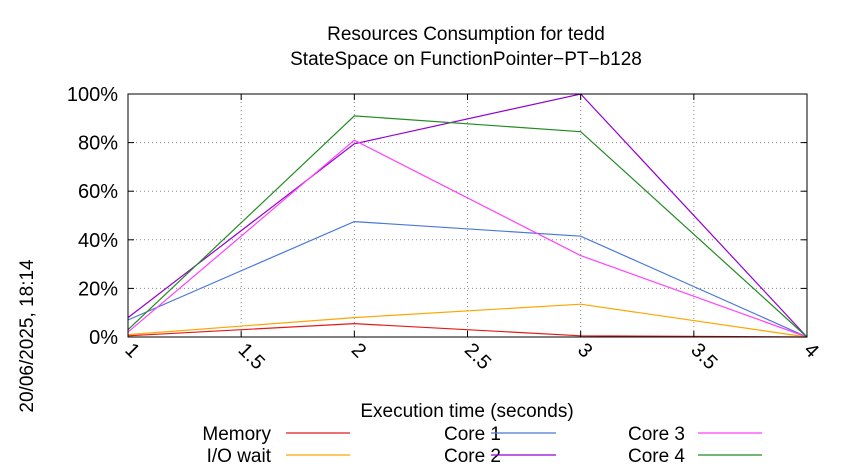 The image size is (850, 475). Describe the element at coordinates (466, 34) in the screenshot. I see `chart-title: Resources Consumption for tedd` at that location.